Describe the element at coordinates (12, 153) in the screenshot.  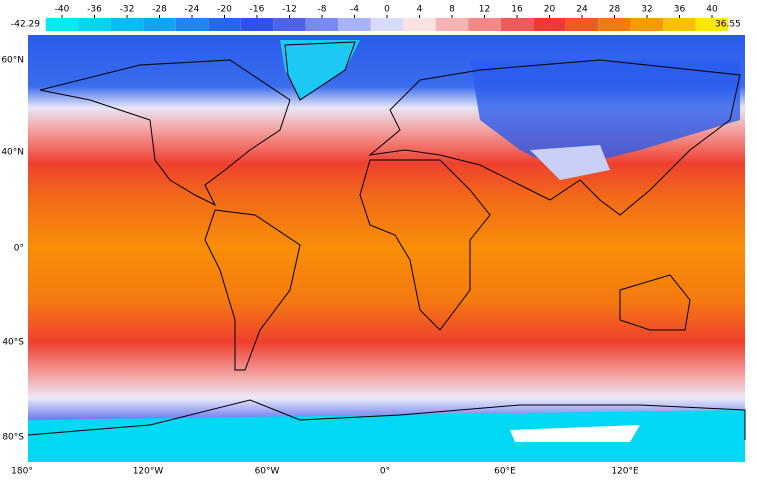
I see `lat-label: 40°N` at that location.